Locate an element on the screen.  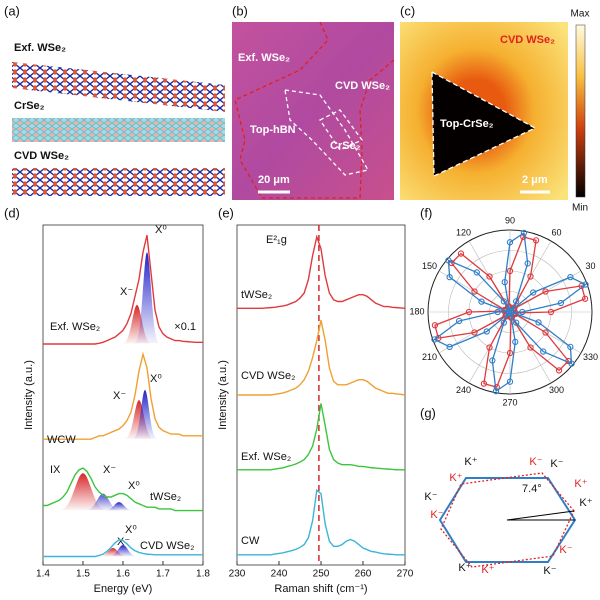
scale-bar-label: 20 μm is located at coordinates (274, 180).